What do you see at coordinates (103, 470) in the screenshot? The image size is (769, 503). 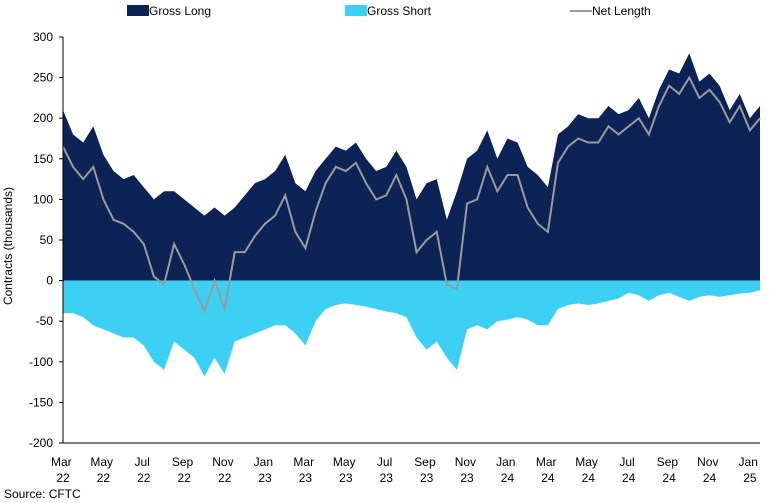 I see `x-tick-label: May 22` at bounding box center [103, 470].